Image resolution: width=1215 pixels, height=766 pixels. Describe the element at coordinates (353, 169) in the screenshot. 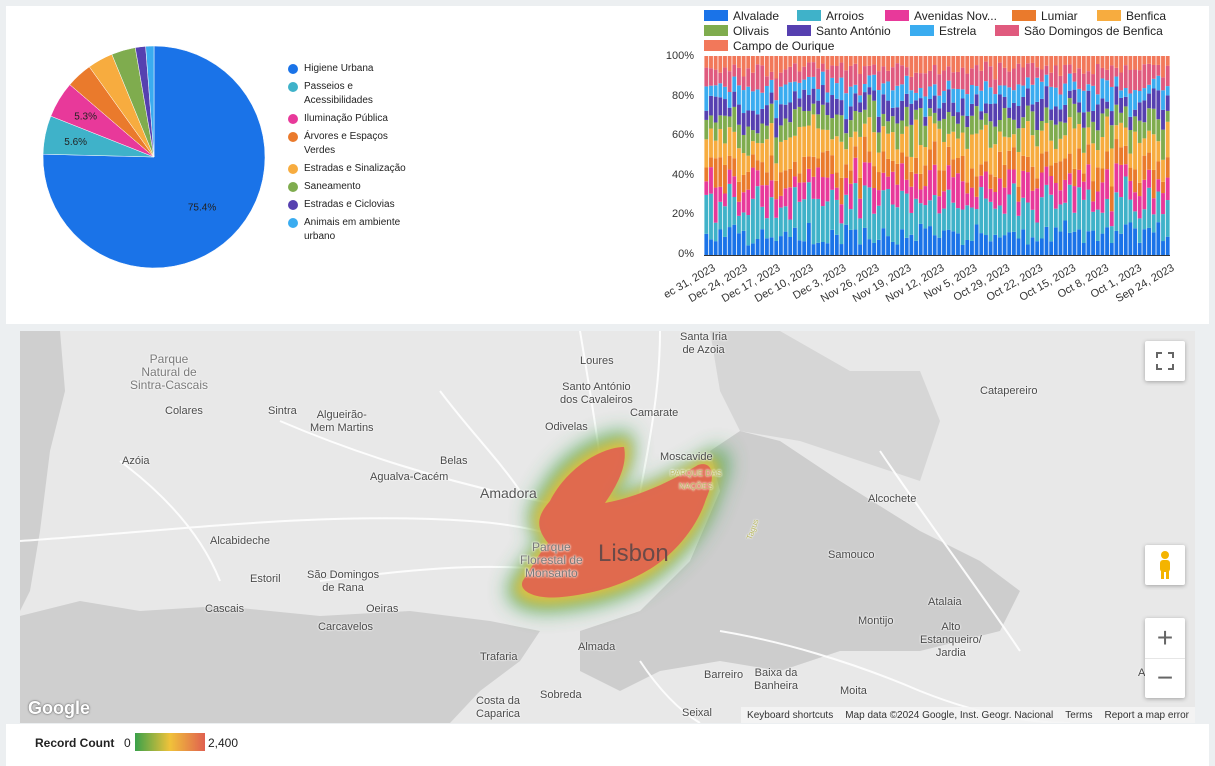

I see `pie-legend-item: Estradas e Sinalização` at that location.